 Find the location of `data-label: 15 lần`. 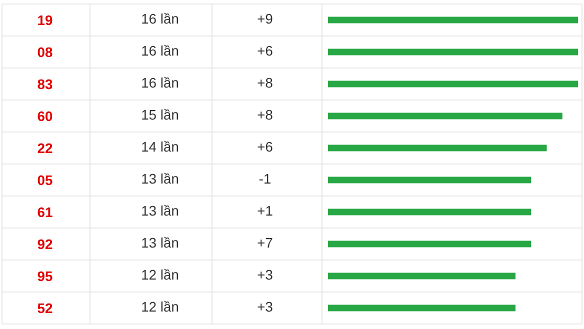

data-label: 15 lần is located at coordinates (160, 114).